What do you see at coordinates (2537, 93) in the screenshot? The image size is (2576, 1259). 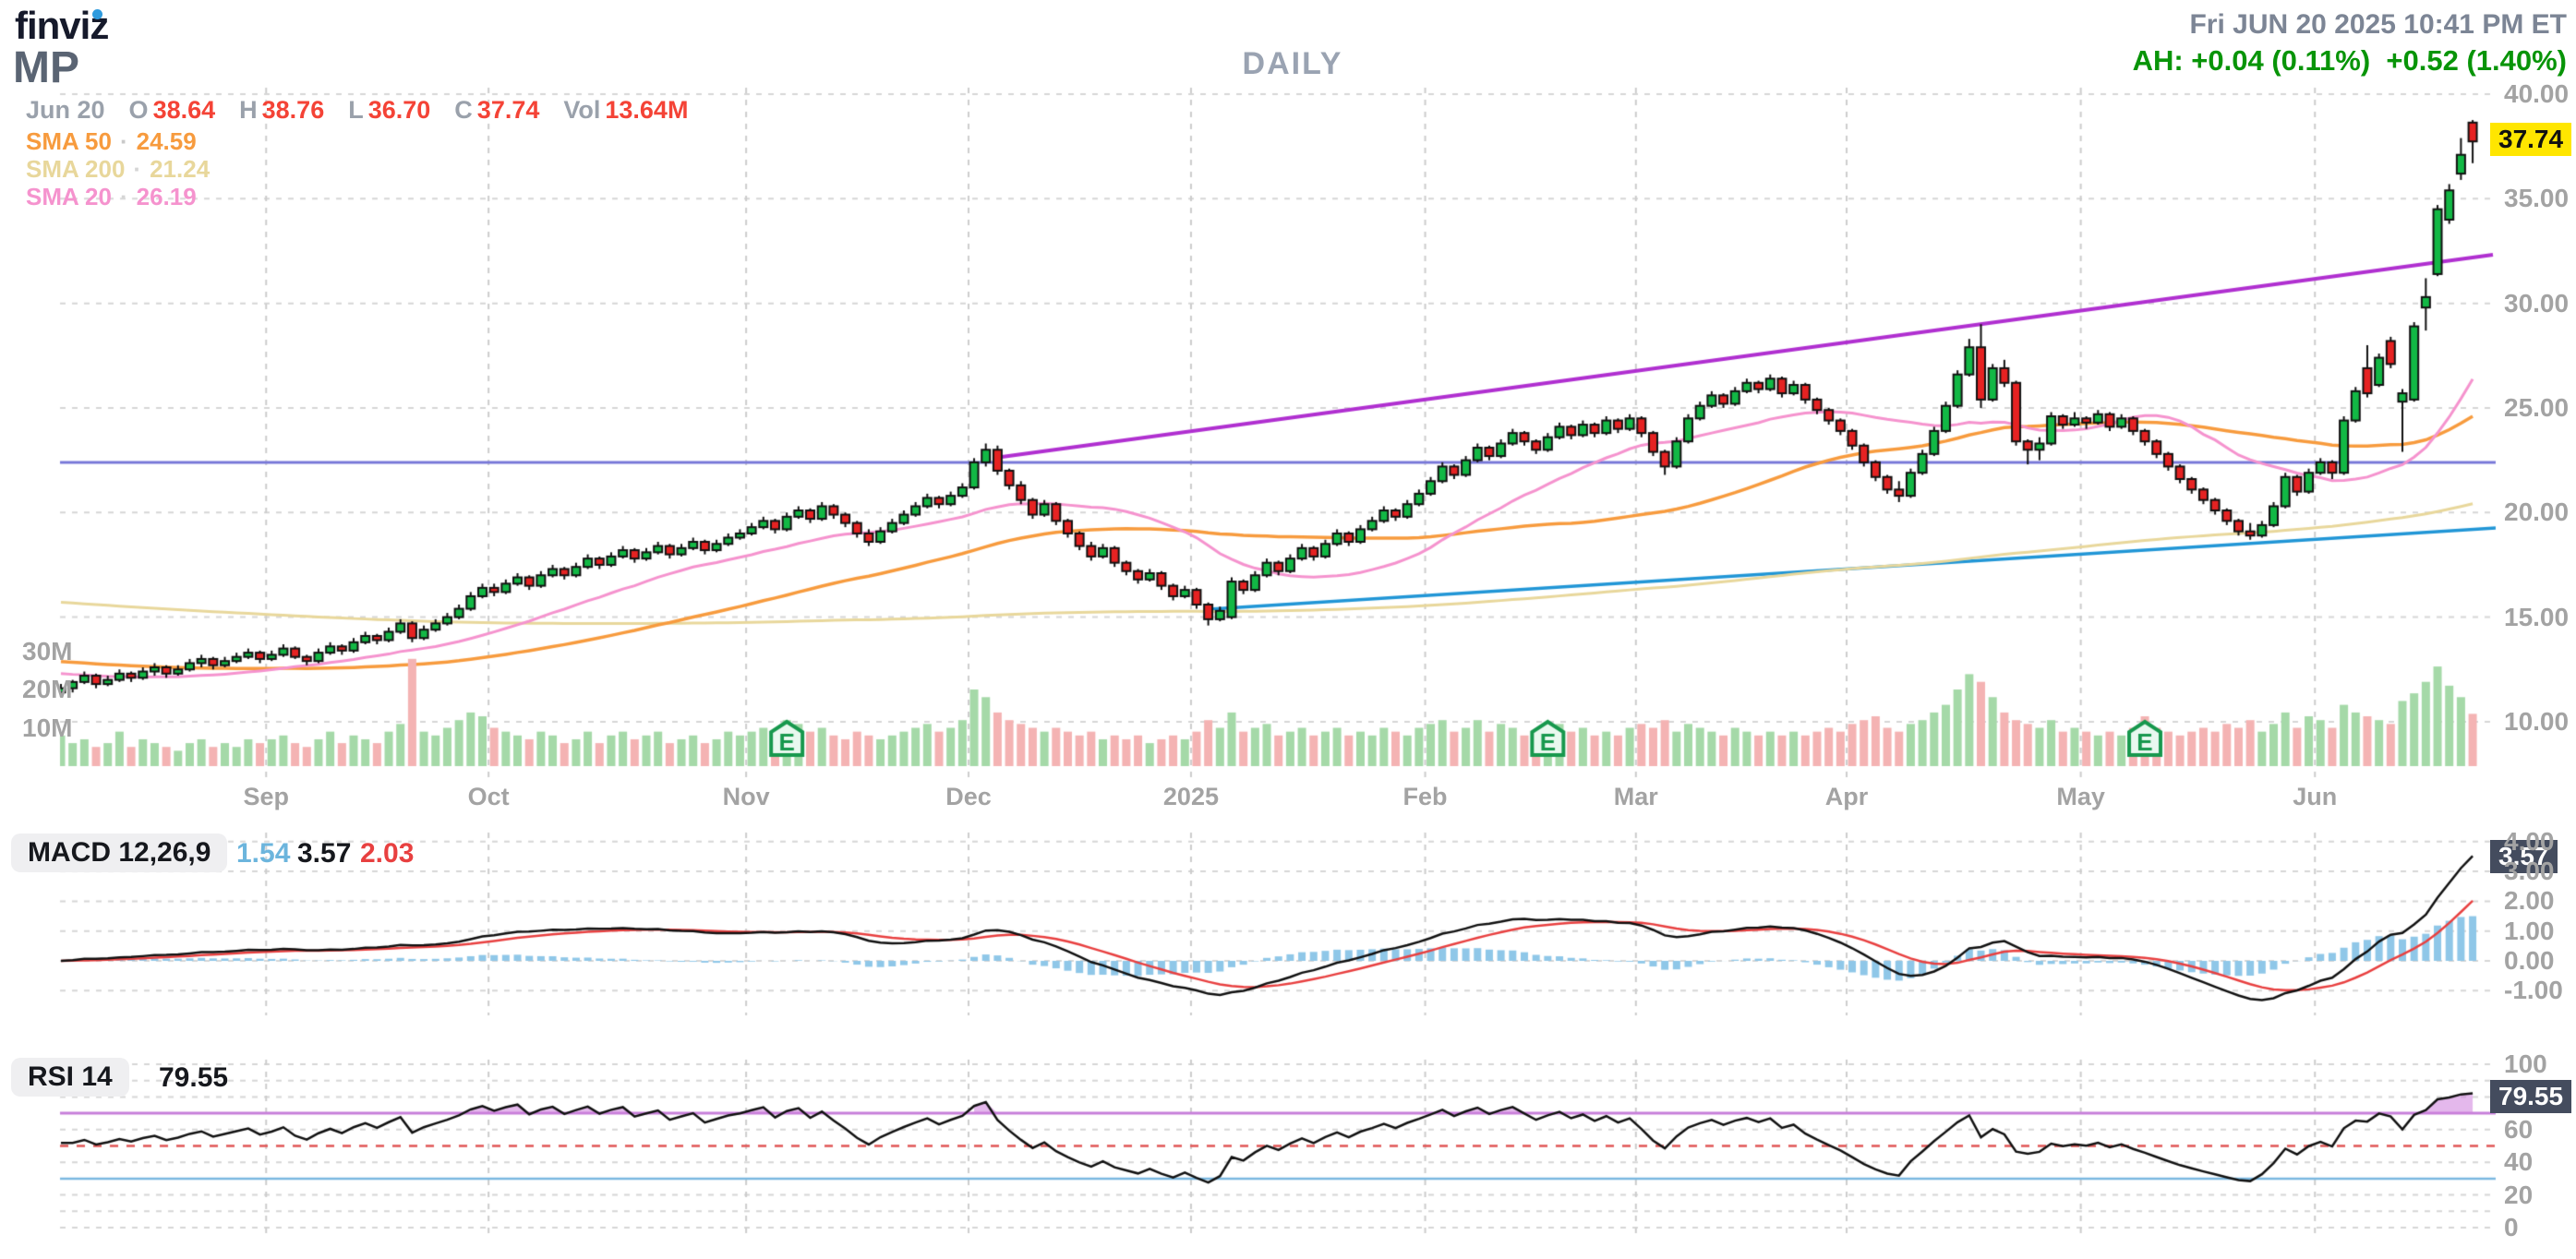 I see `price-axis-label: 40.00` at bounding box center [2537, 93].